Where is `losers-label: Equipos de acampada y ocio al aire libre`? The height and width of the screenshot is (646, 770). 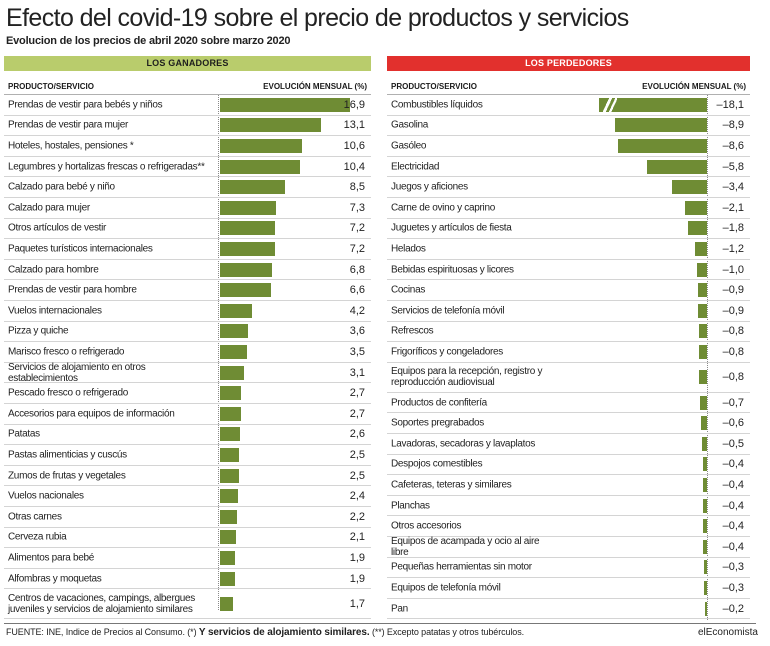
losers-label: Equipos de acampada y ocio al aire libre is located at coordinates (465, 546).